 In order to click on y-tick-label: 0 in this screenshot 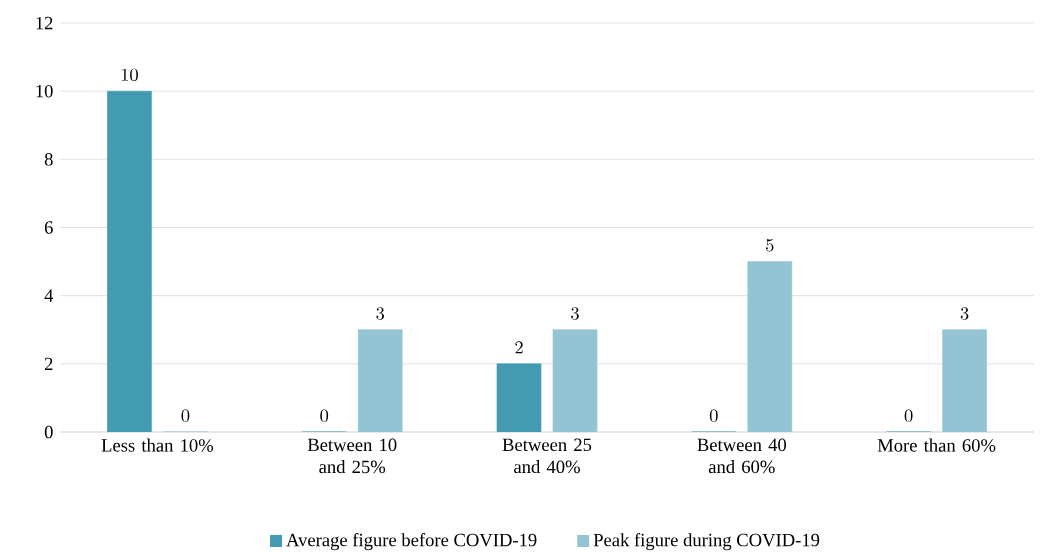, I will do `click(48, 432)`.